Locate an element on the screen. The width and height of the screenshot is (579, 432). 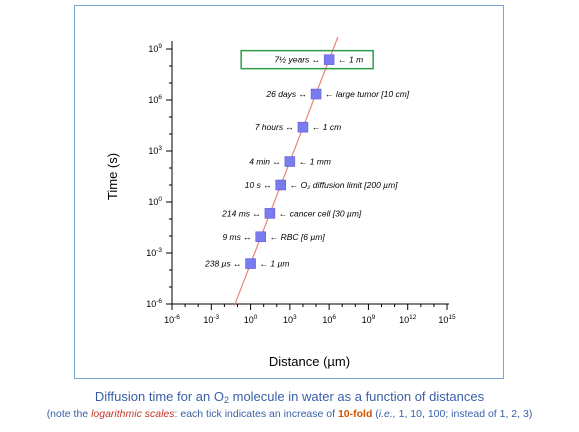
point-time-label: 7½ years ↔ is located at coordinates (297, 60).